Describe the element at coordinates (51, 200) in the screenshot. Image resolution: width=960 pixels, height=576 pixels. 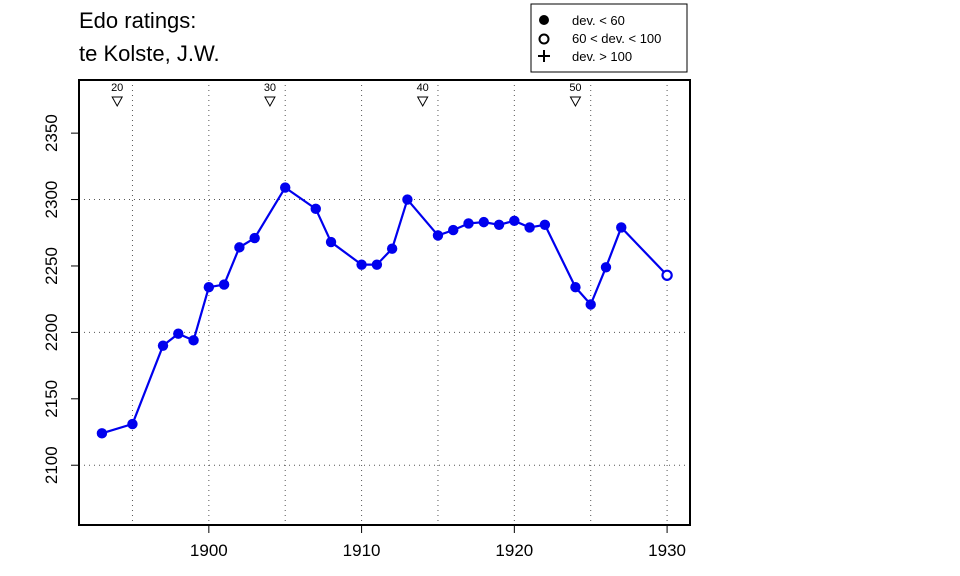
I see `y-tick-label: 2300` at that location.